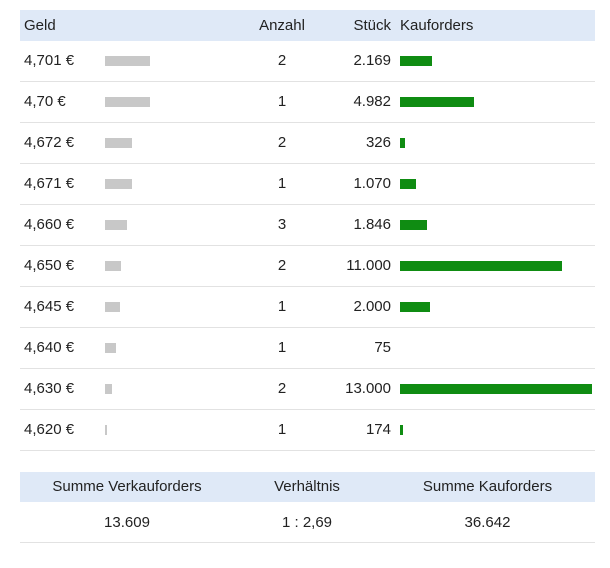  Describe the element at coordinates (372, 183) in the screenshot. I see `row-stueck: 1.070` at that location.